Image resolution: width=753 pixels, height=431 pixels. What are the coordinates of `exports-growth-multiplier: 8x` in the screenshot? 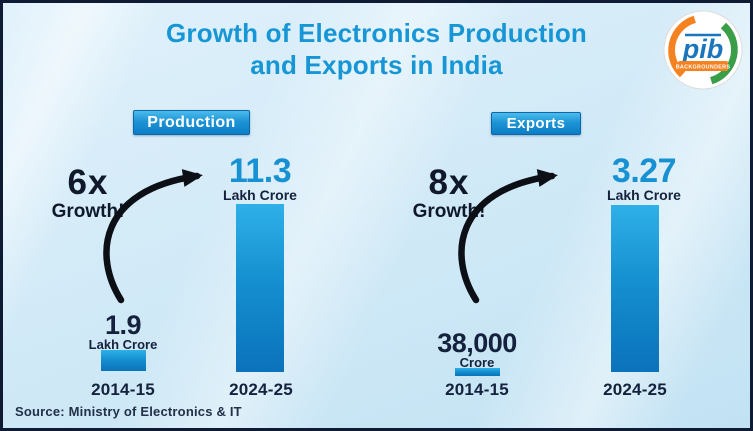 It's located at (449, 182).